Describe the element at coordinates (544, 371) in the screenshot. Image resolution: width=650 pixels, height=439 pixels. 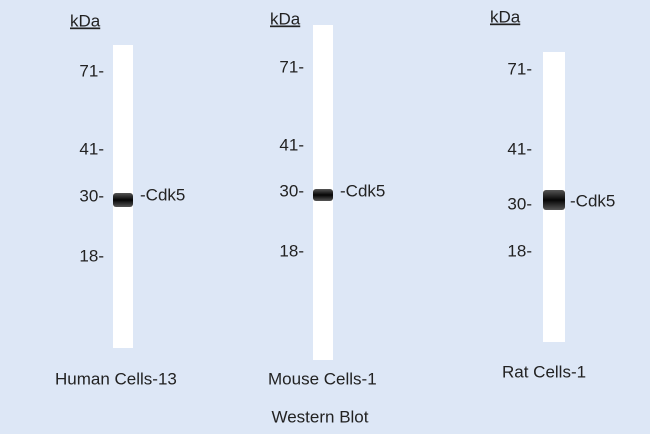
I see `caption: Rat Cells-1` at that location.